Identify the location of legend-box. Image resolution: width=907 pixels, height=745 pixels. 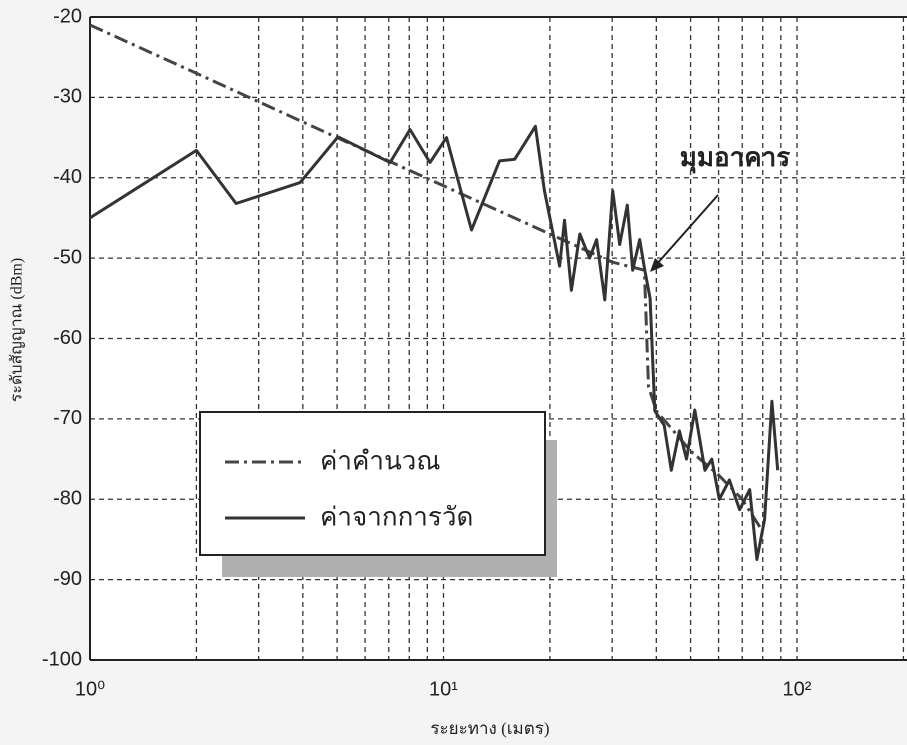
(372, 483).